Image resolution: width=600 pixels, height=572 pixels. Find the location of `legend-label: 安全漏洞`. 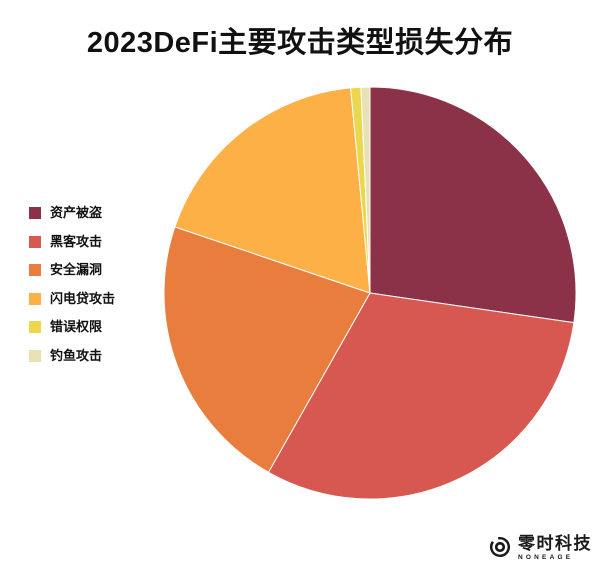

legend-label: 安全漏洞 is located at coordinates (76, 269).